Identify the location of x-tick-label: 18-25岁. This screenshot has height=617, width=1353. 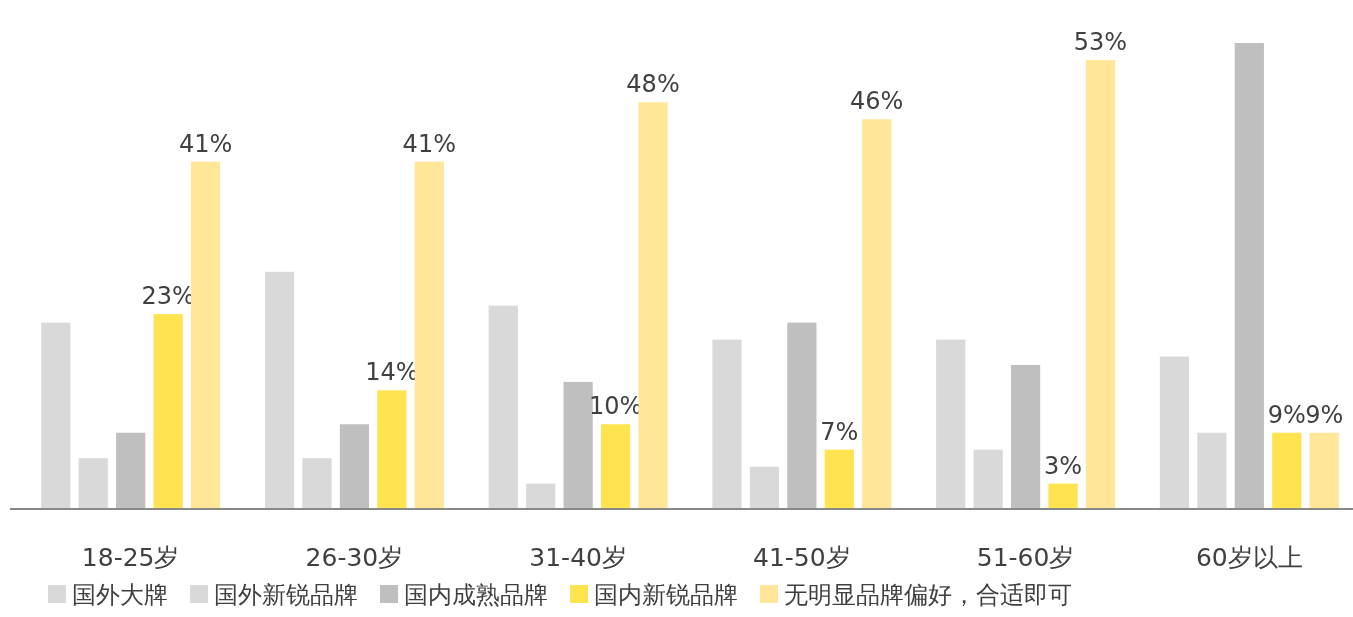
(130, 557).